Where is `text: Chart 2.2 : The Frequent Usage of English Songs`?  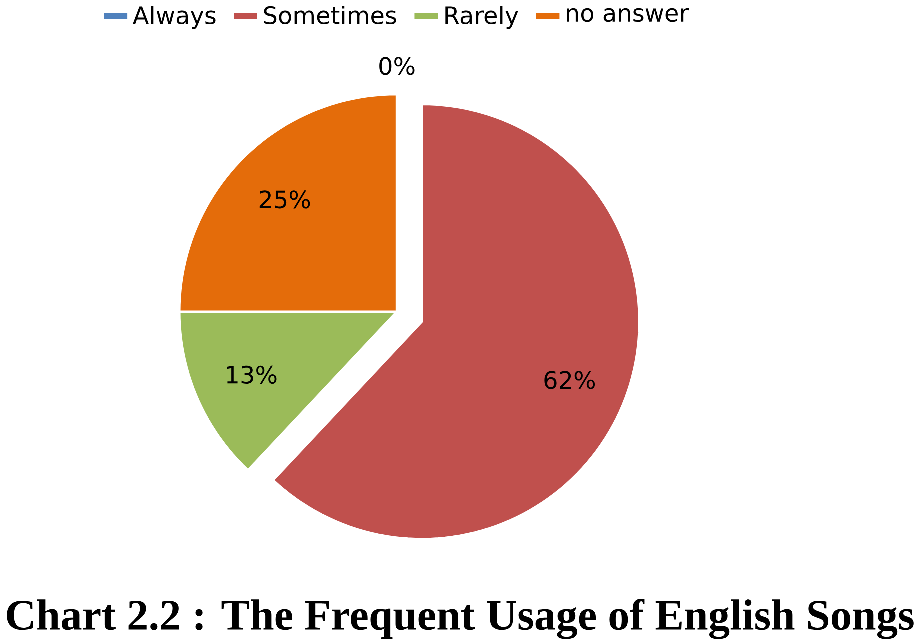 text: Chart 2.2 : The Frequent Usage of English Songs is located at coordinates (460, 619).